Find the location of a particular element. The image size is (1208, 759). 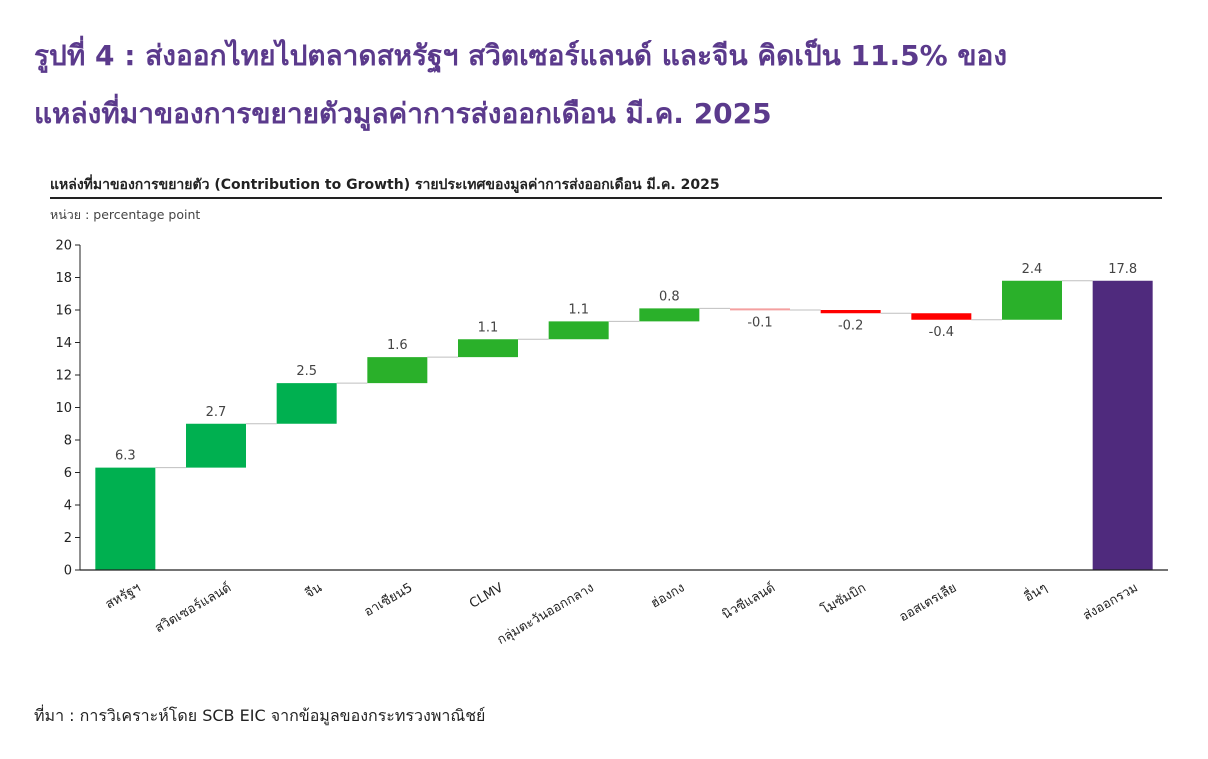

y-tick-label: 4 is located at coordinates (68, 506).